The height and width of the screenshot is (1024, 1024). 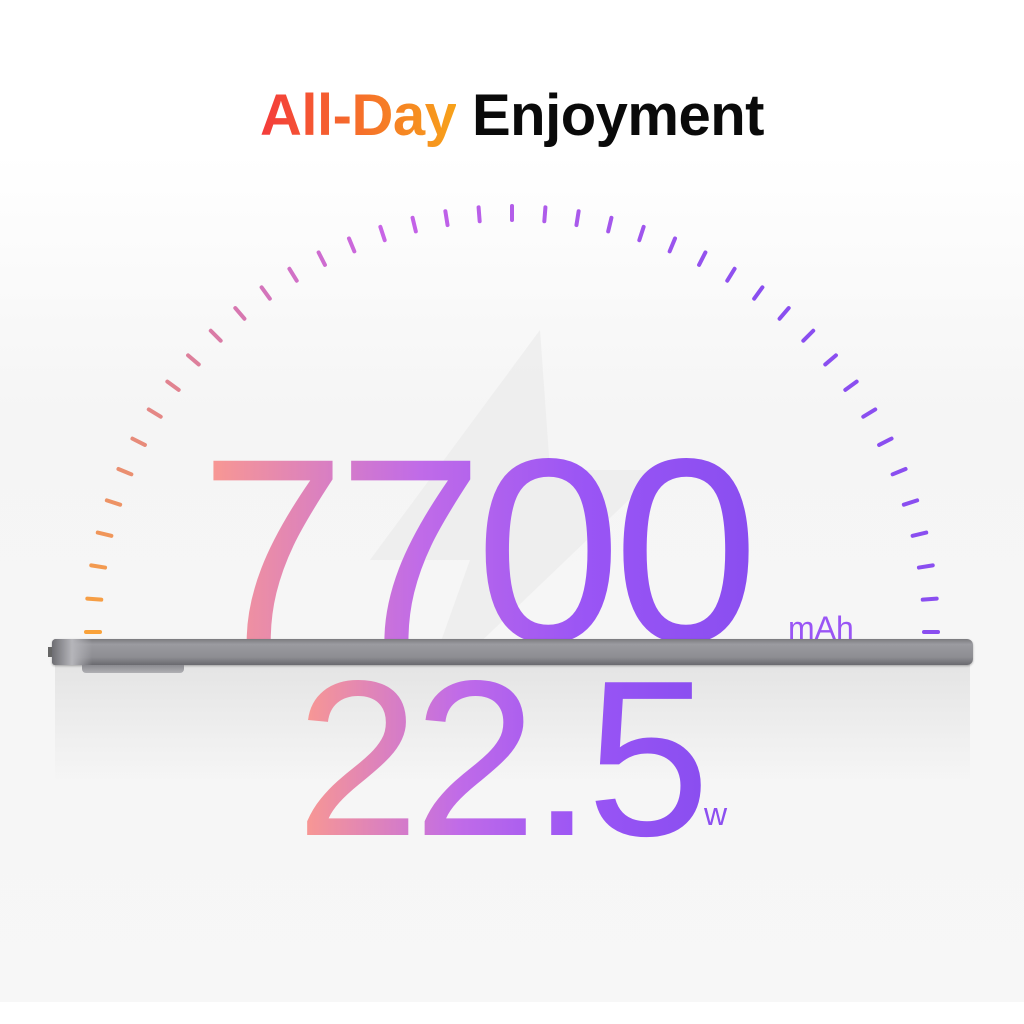 I want to click on tablet-edge, so click(x=512, y=652).